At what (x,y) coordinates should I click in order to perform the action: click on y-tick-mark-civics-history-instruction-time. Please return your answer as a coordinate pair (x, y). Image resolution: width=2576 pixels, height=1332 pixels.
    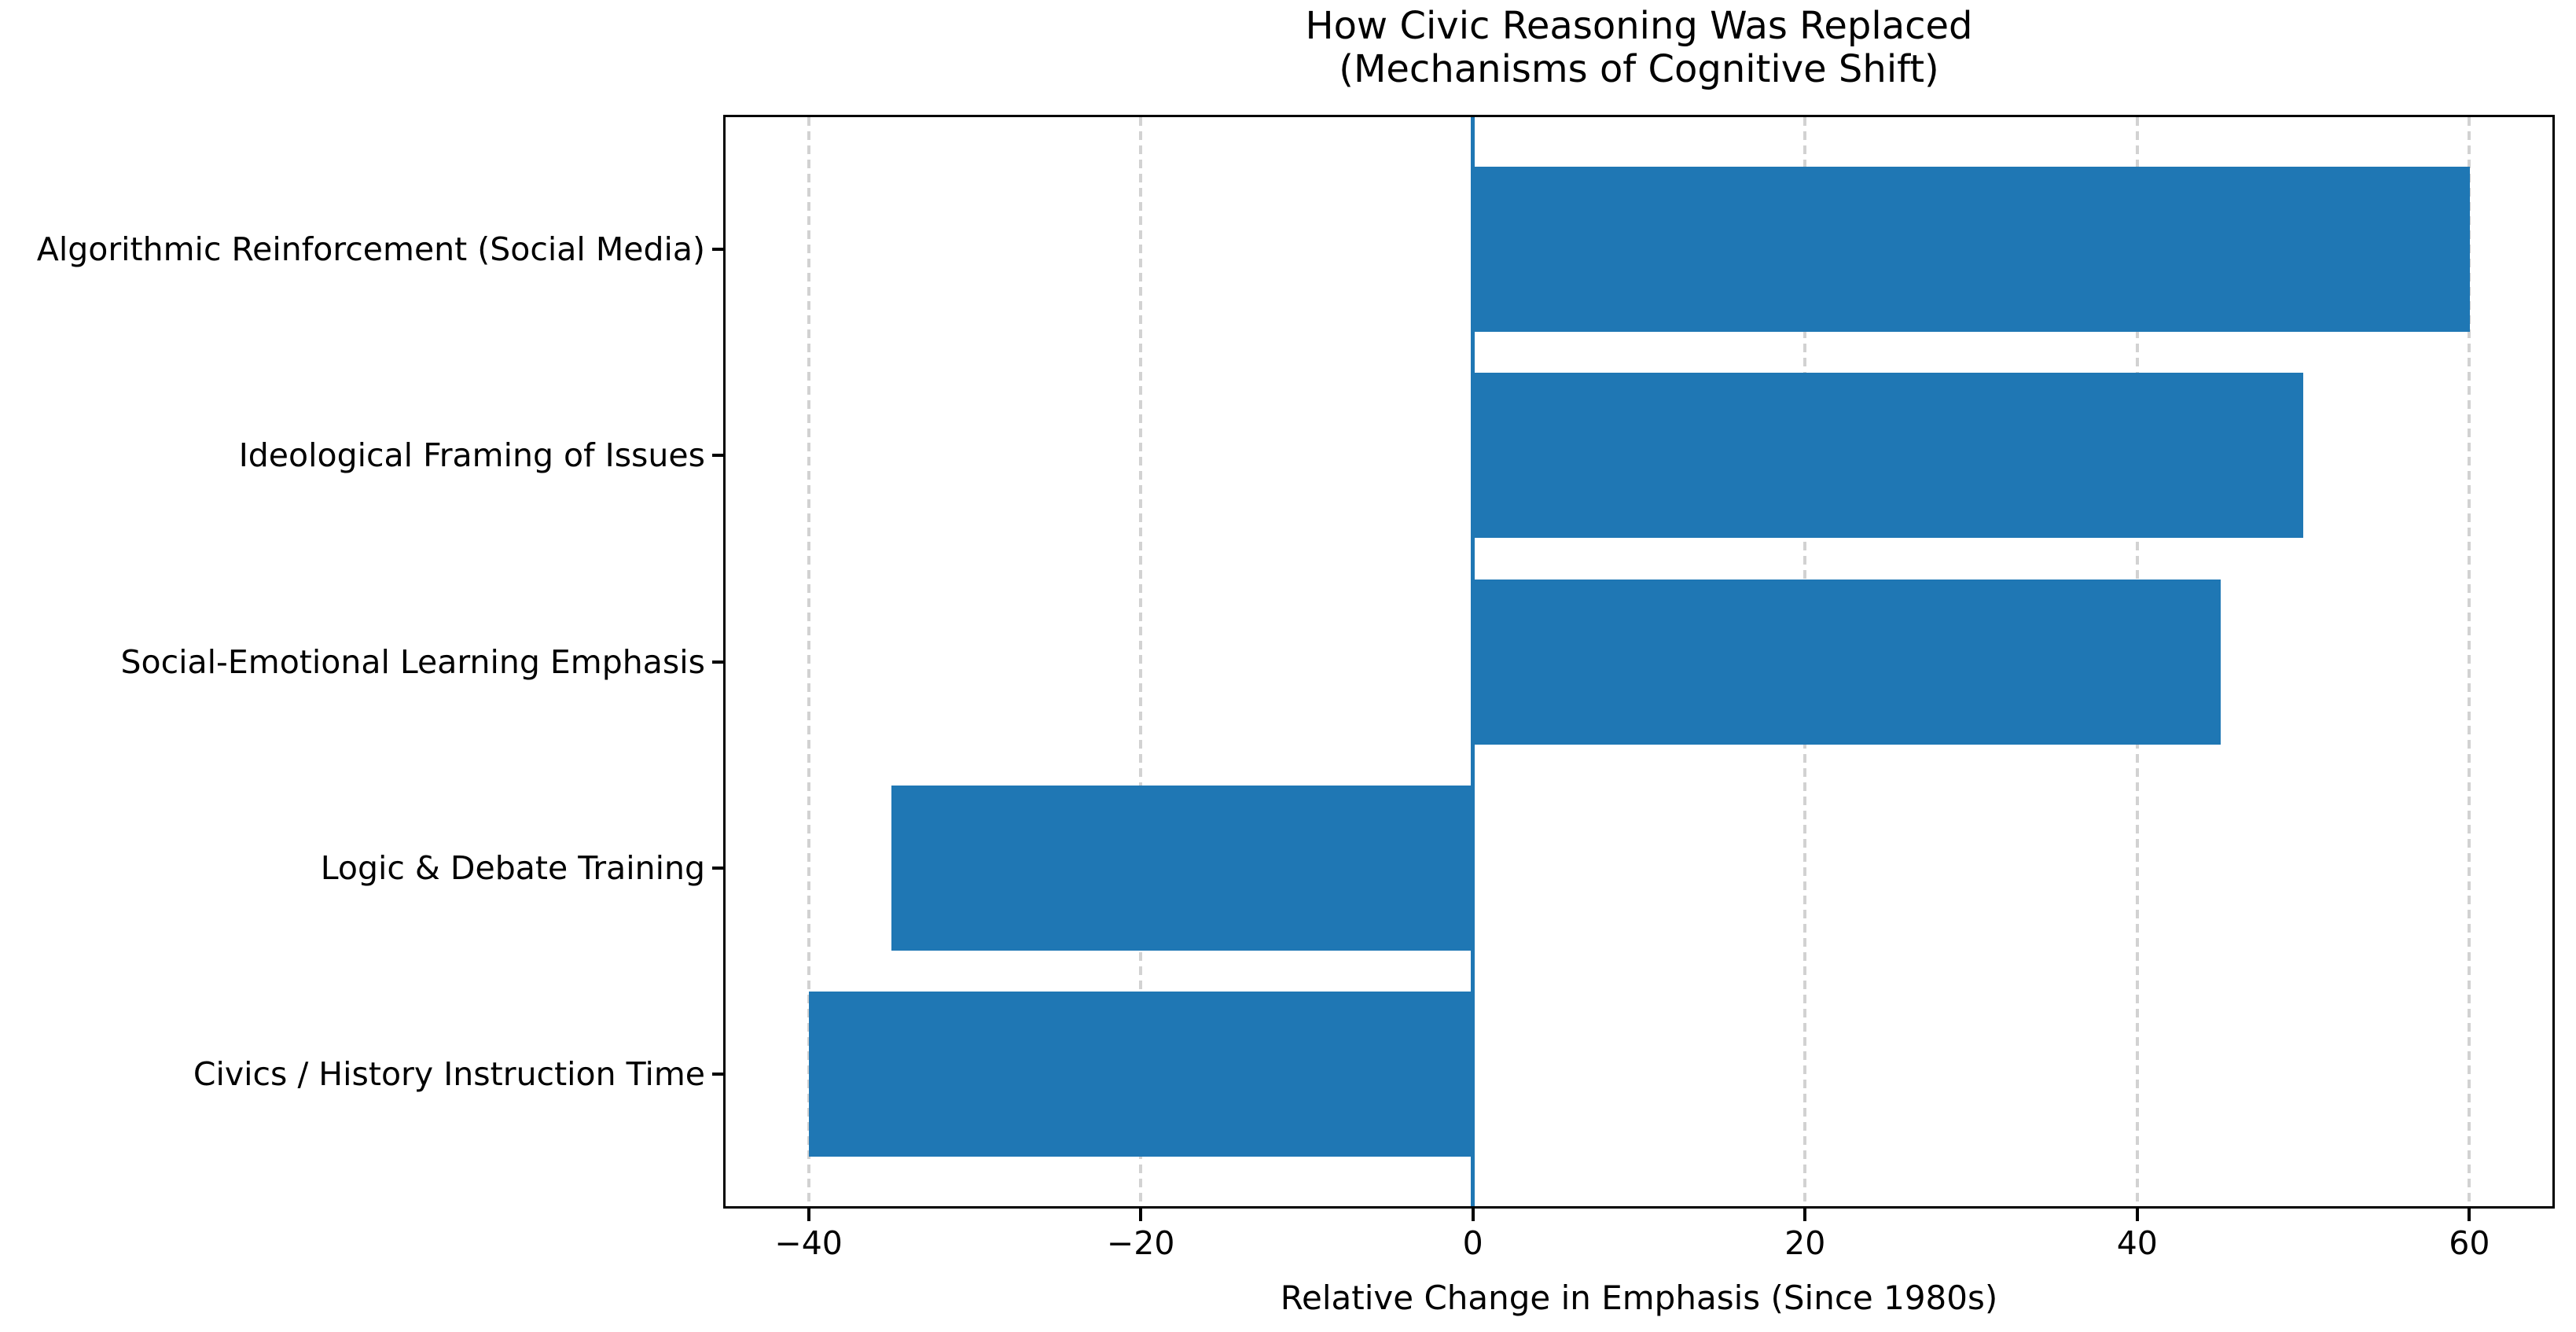
    Looking at the image, I should click on (717, 1074).